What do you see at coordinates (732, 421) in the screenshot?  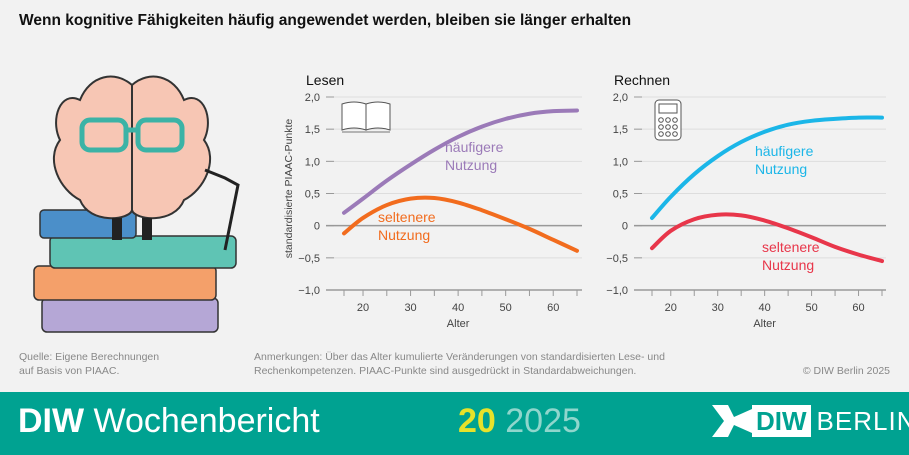 I see `diw-logo-mark-icon` at bounding box center [732, 421].